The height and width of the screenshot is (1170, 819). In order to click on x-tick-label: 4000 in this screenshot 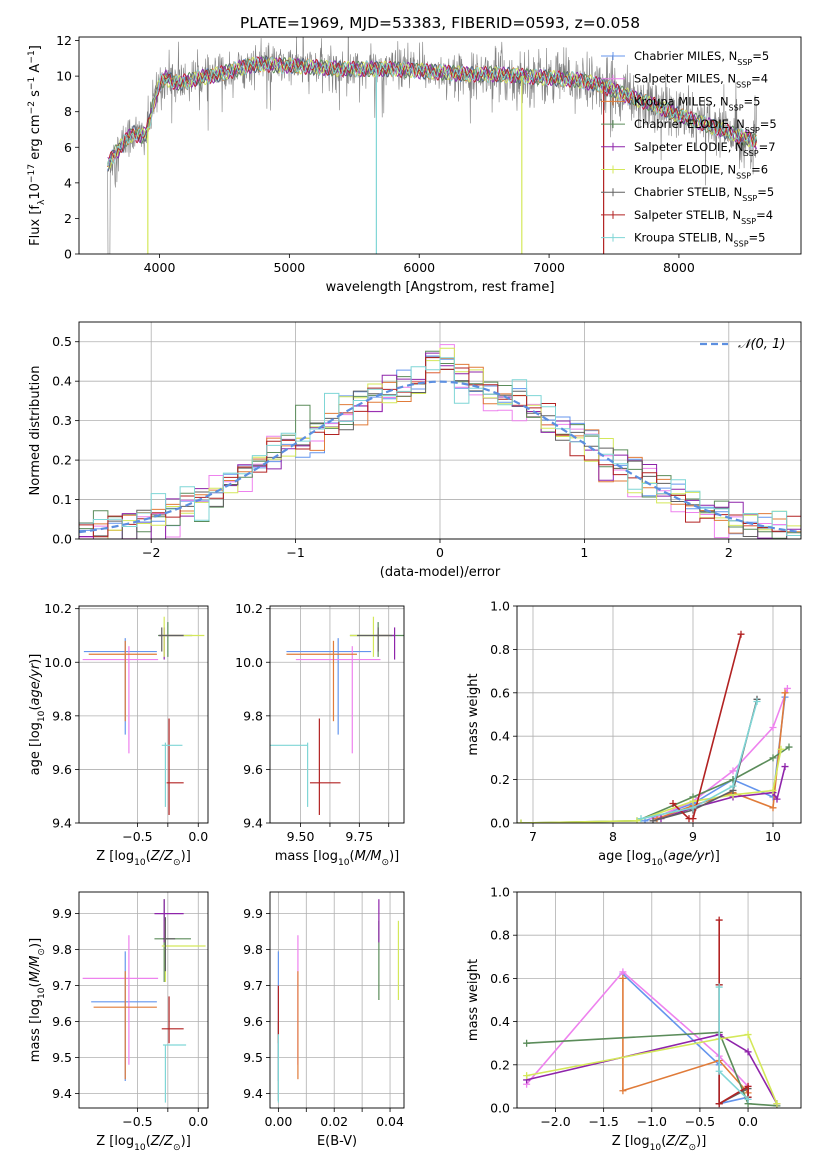, I will do `click(160, 267)`.